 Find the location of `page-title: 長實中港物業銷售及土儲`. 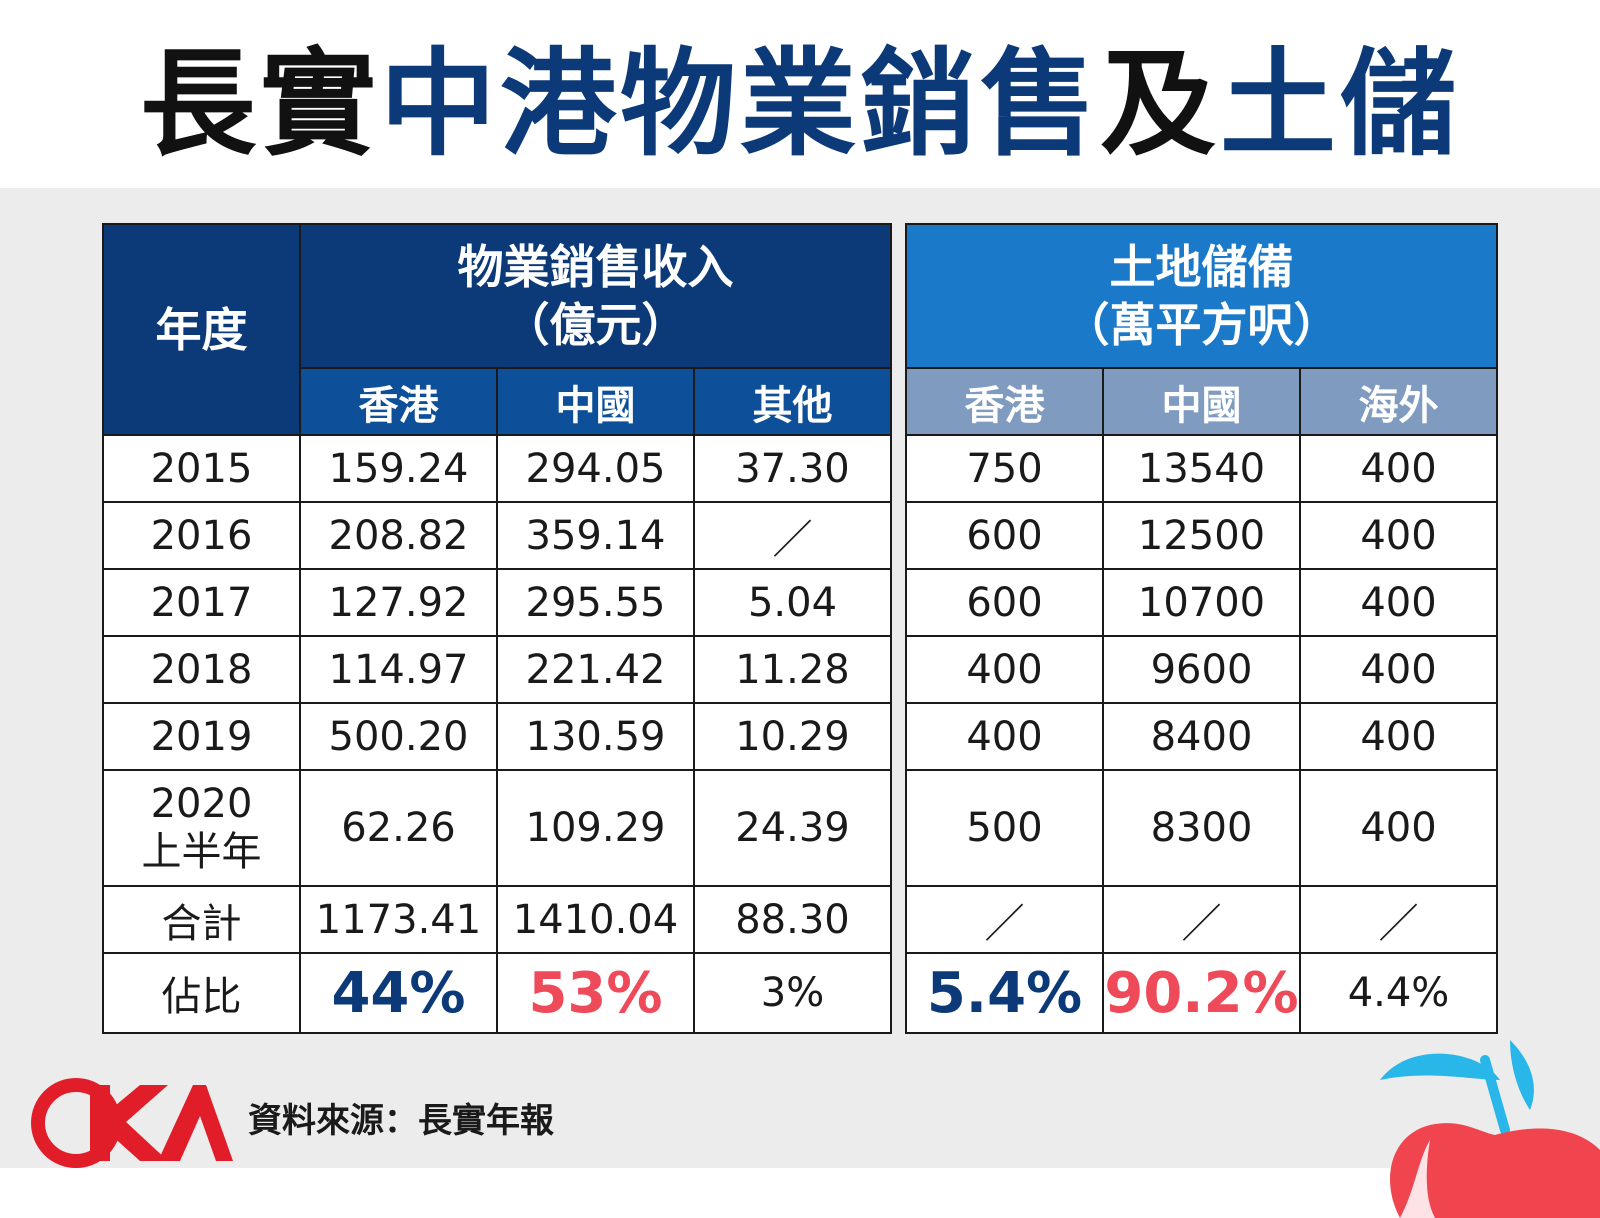

page-title: 長實中港物業銷售及土儲 is located at coordinates (800, 94).